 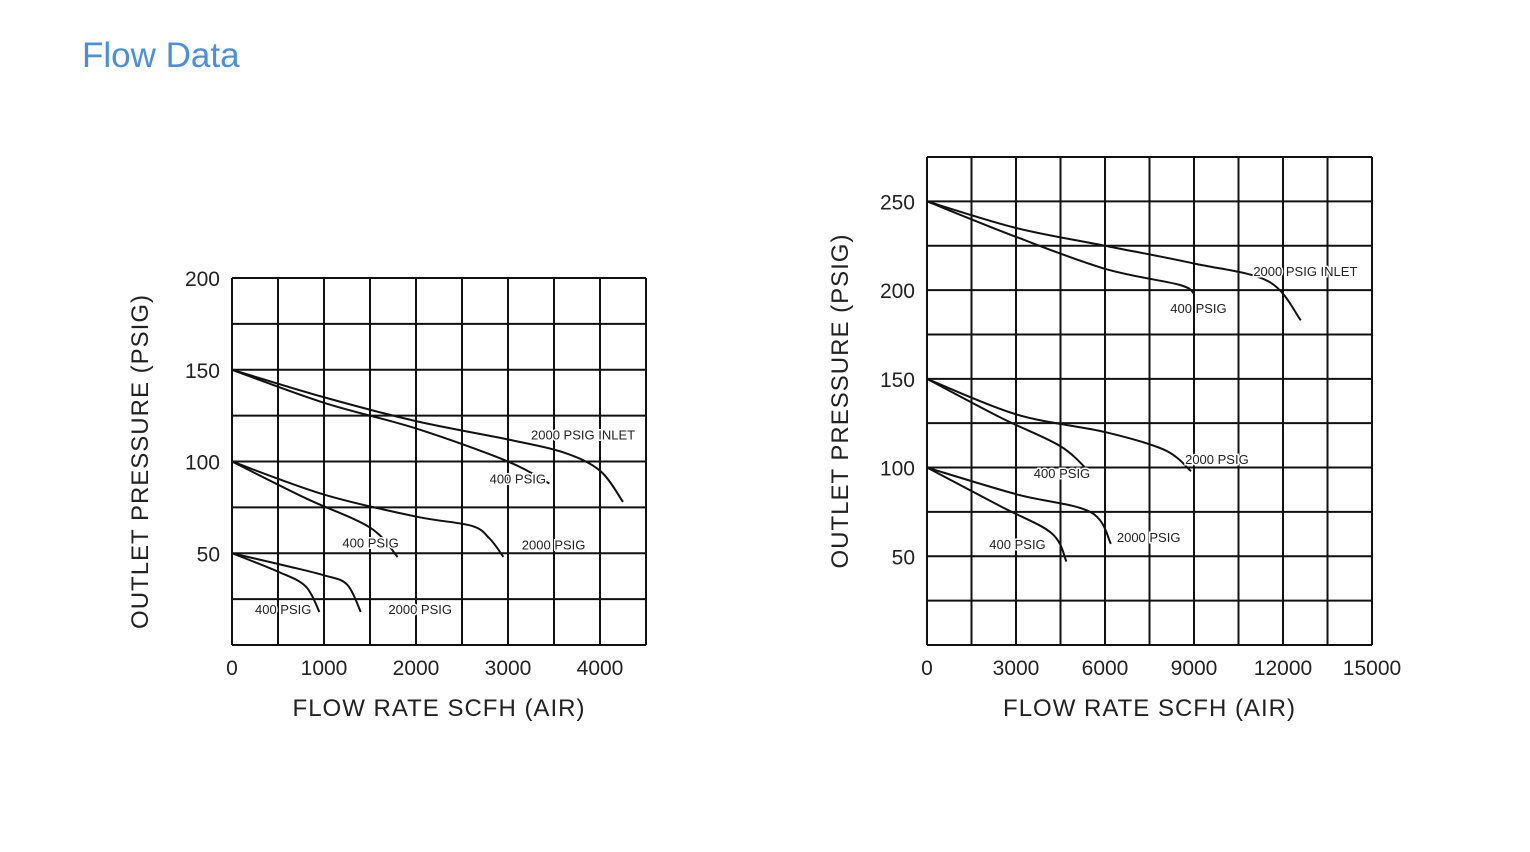 What do you see at coordinates (583, 434) in the screenshot?
I see `curve-label: 2000 PSIG INLET` at bounding box center [583, 434].